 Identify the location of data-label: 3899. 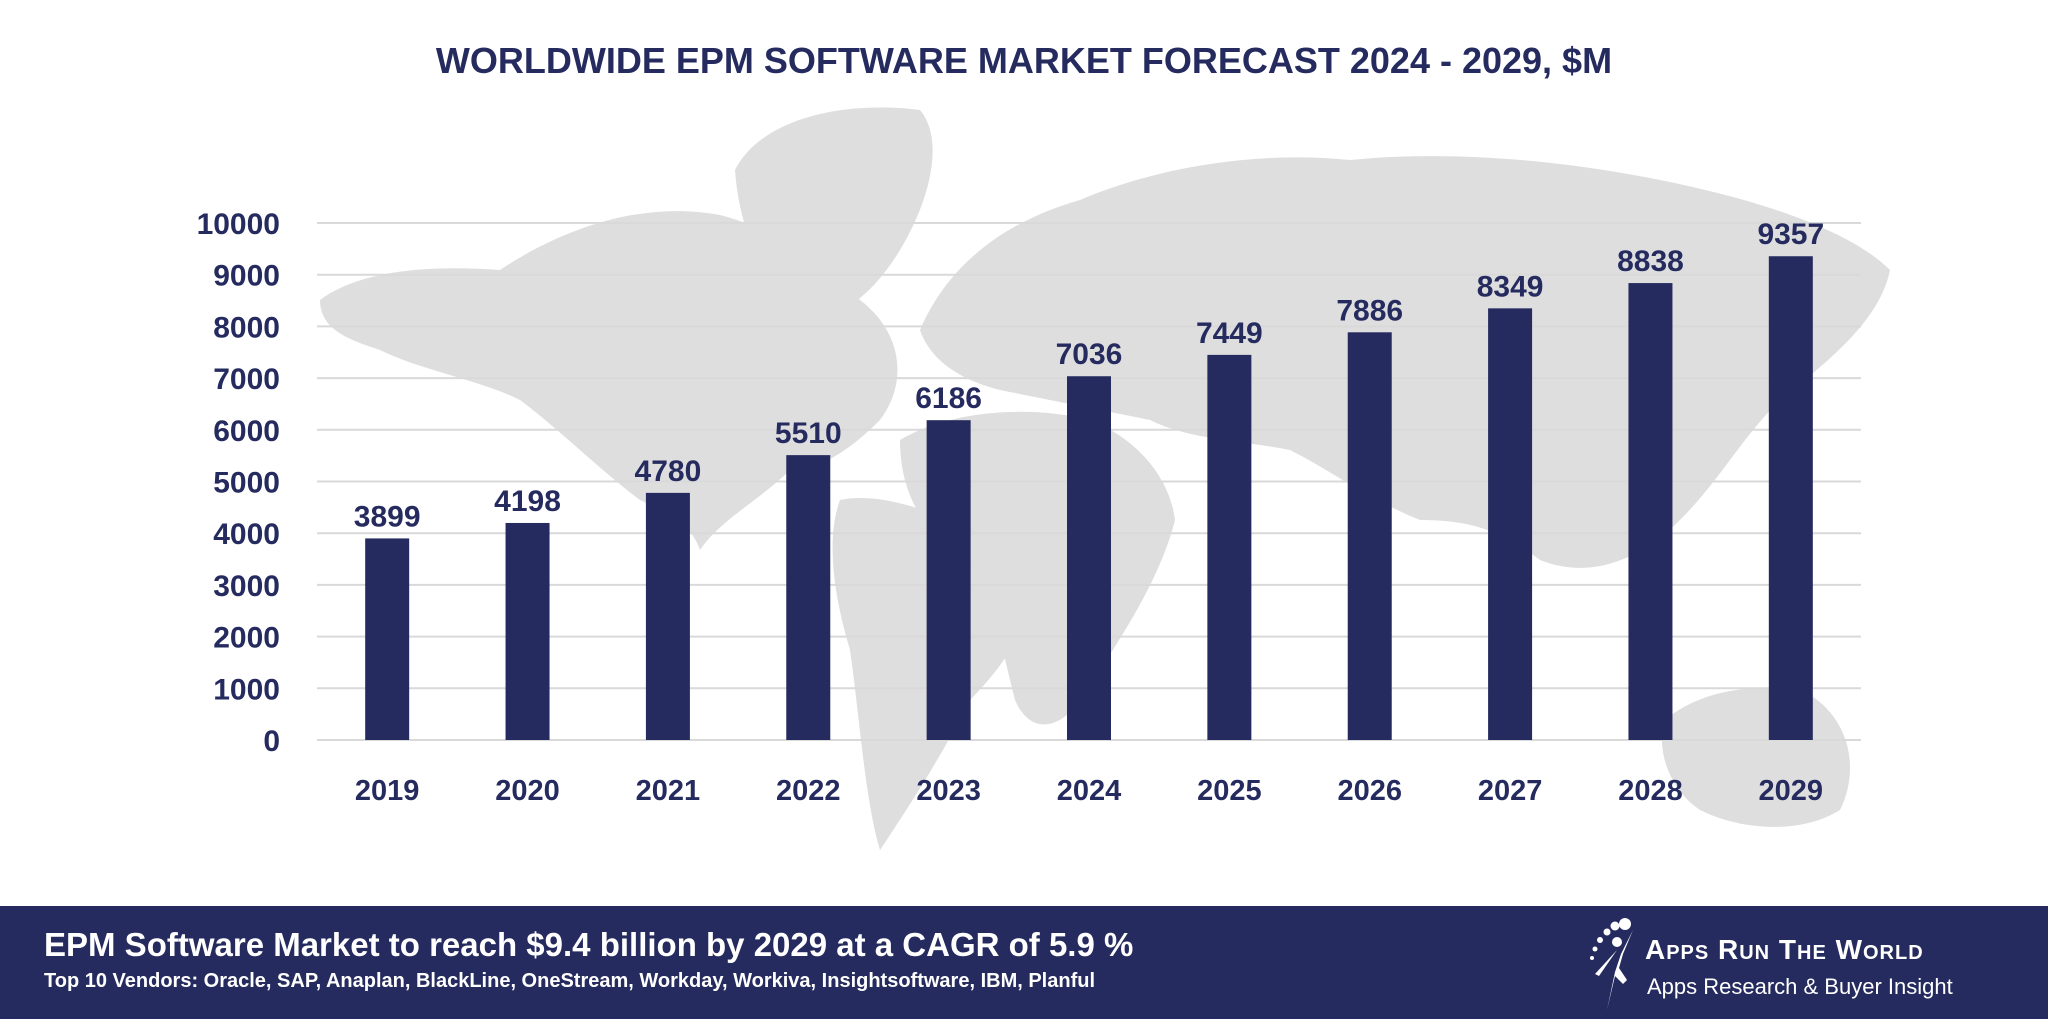
(387, 516).